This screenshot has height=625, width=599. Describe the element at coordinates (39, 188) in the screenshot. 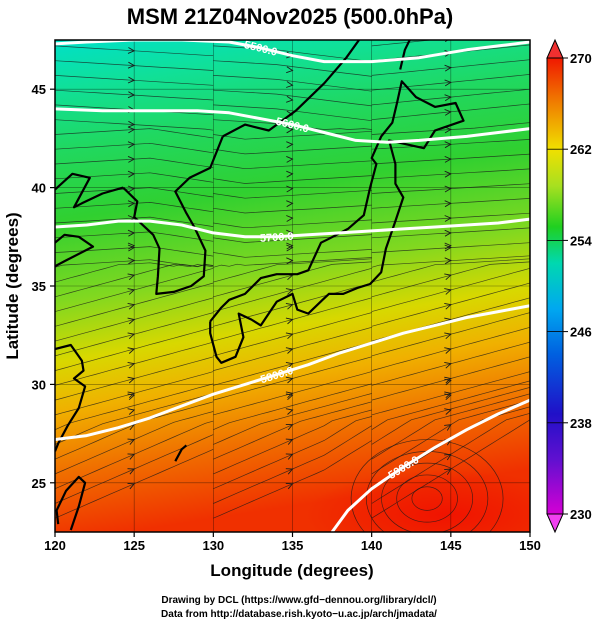

I see `y-tick-label: 40` at that location.